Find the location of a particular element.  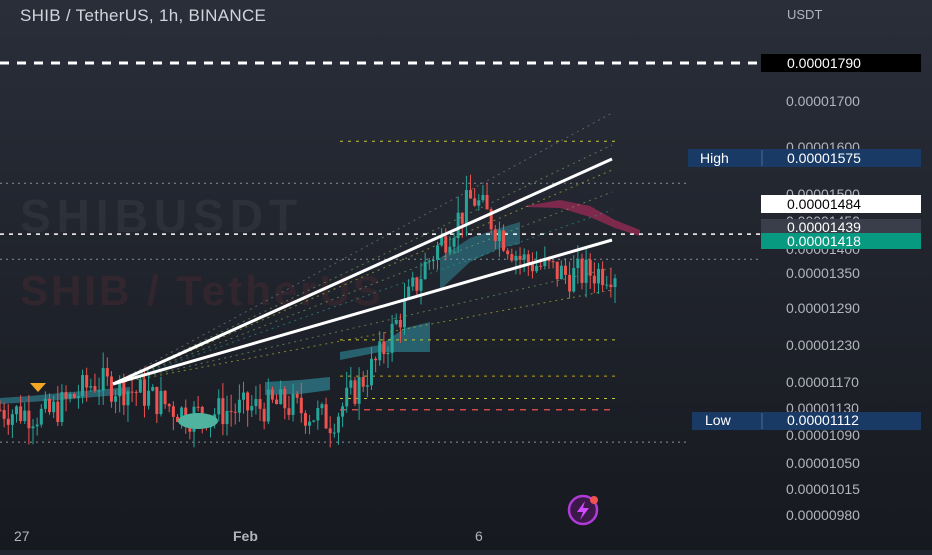

prev-close-badge is located at coordinates (841, 227).